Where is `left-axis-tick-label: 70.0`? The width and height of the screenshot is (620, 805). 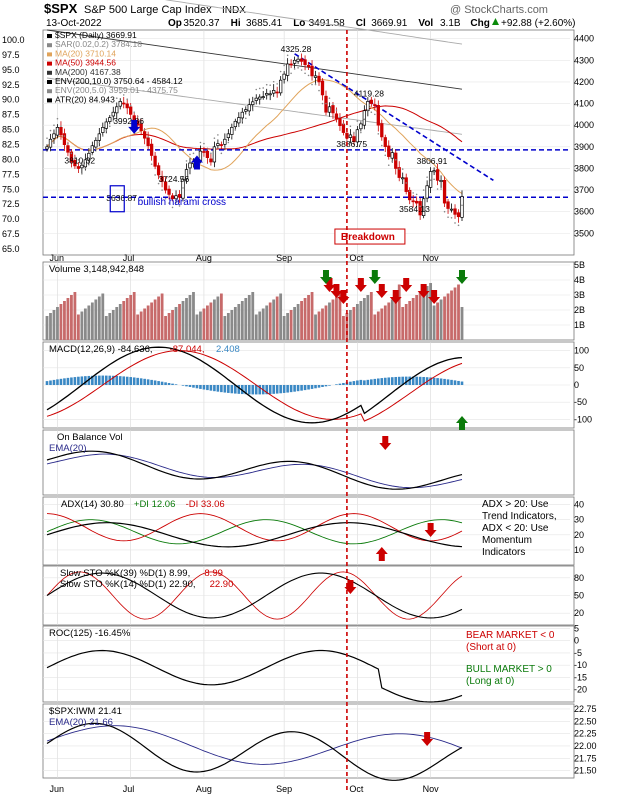
left-axis-tick-label: 70.0 is located at coordinates (11, 219).